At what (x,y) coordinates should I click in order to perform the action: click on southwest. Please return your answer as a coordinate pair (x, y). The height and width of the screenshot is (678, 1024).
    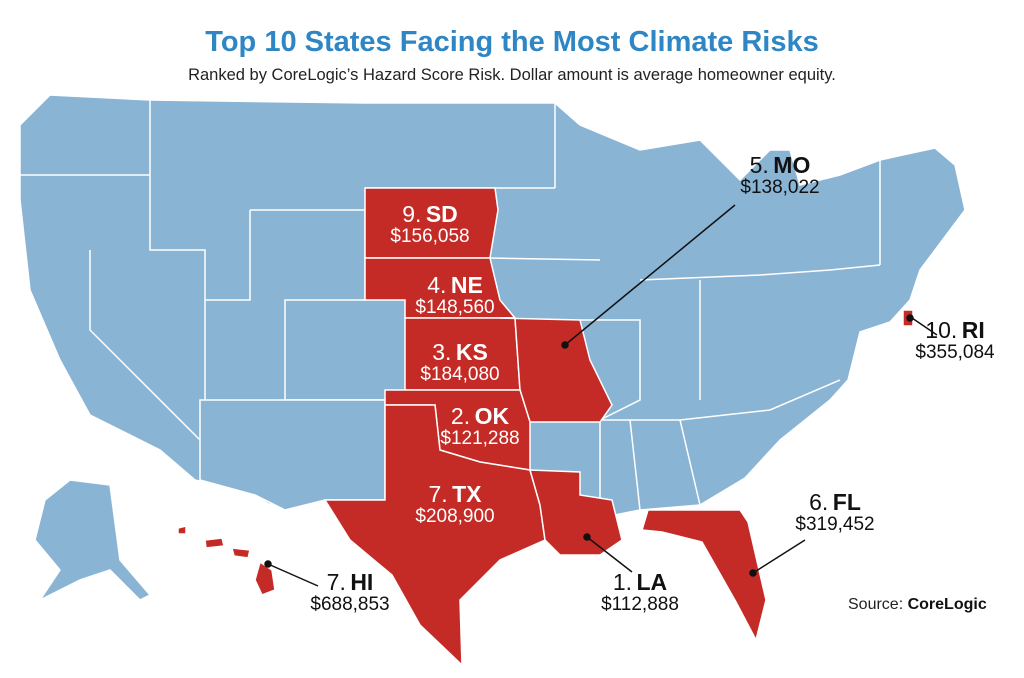
    Looking at the image, I should click on (292, 455).